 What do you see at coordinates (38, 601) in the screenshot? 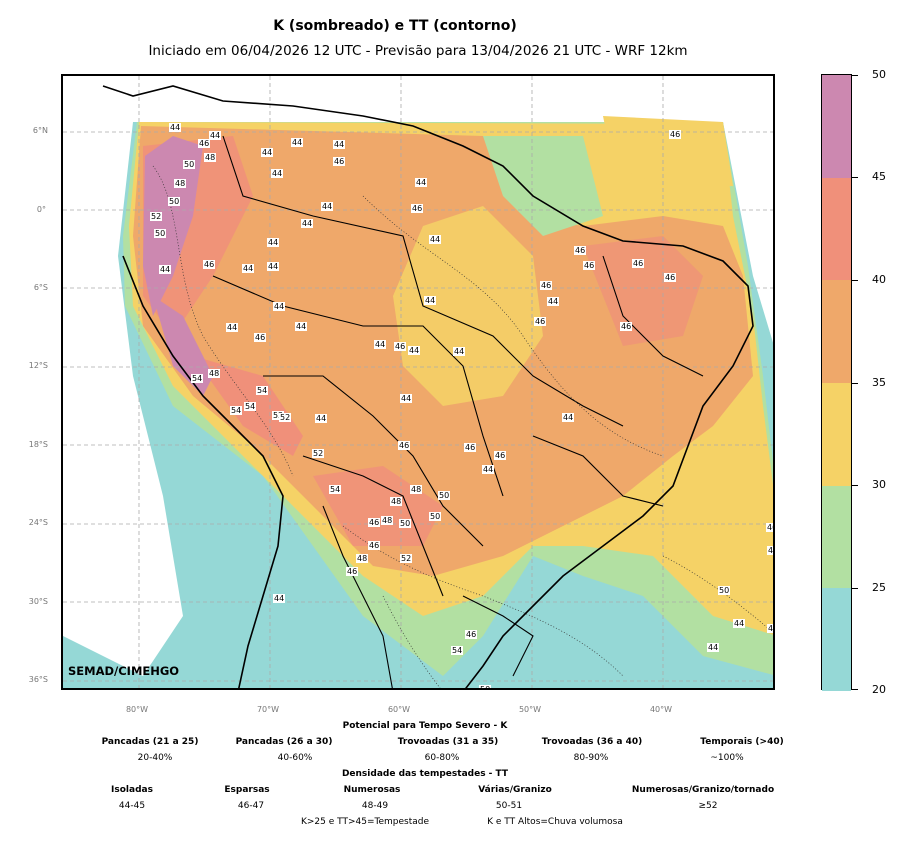
I see `lat-label-30s: 30°S` at bounding box center [38, 601].